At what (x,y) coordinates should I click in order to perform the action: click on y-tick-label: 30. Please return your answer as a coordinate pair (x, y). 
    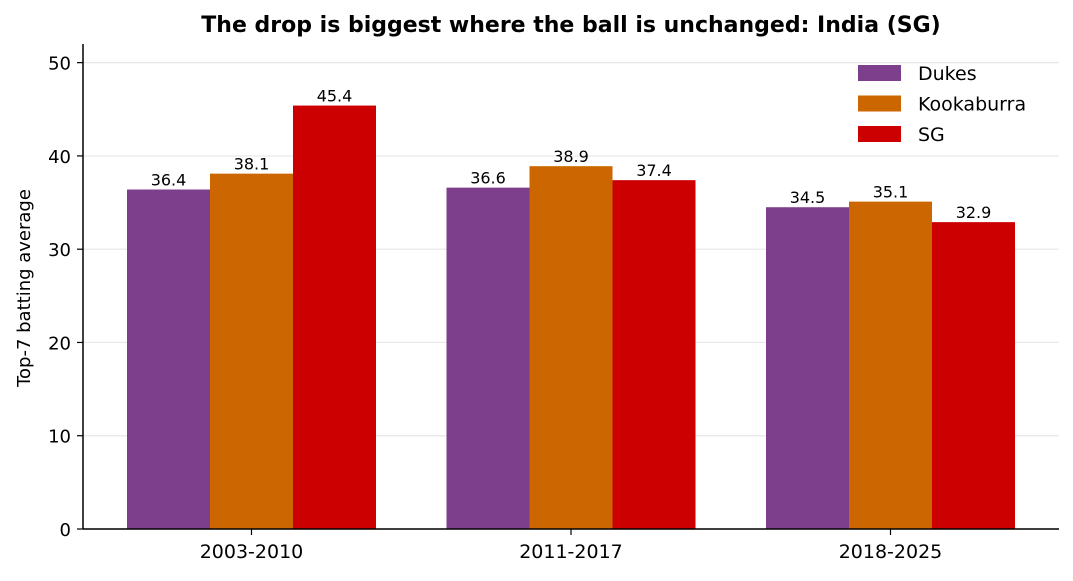
    Looking at the image, I should click on (59, 250).